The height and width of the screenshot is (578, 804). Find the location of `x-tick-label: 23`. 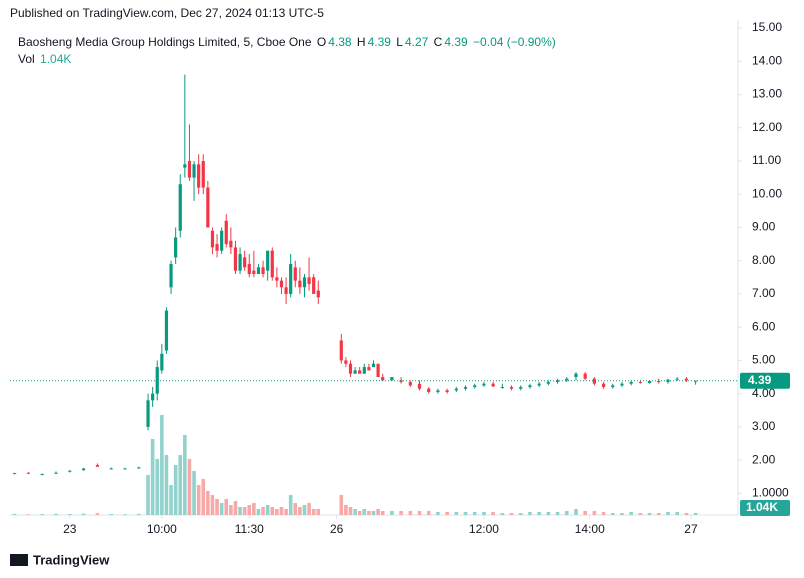

x-tick-label: 23 is located at coordinates (70, 529).